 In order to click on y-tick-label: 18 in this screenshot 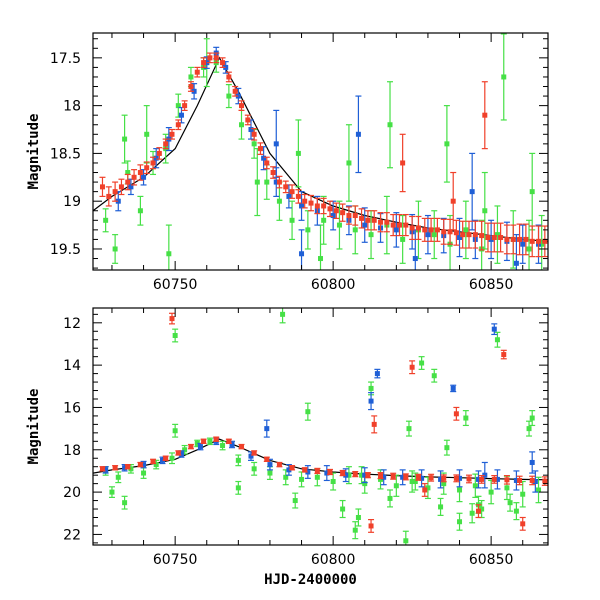, I will do `click(72, 107)`.